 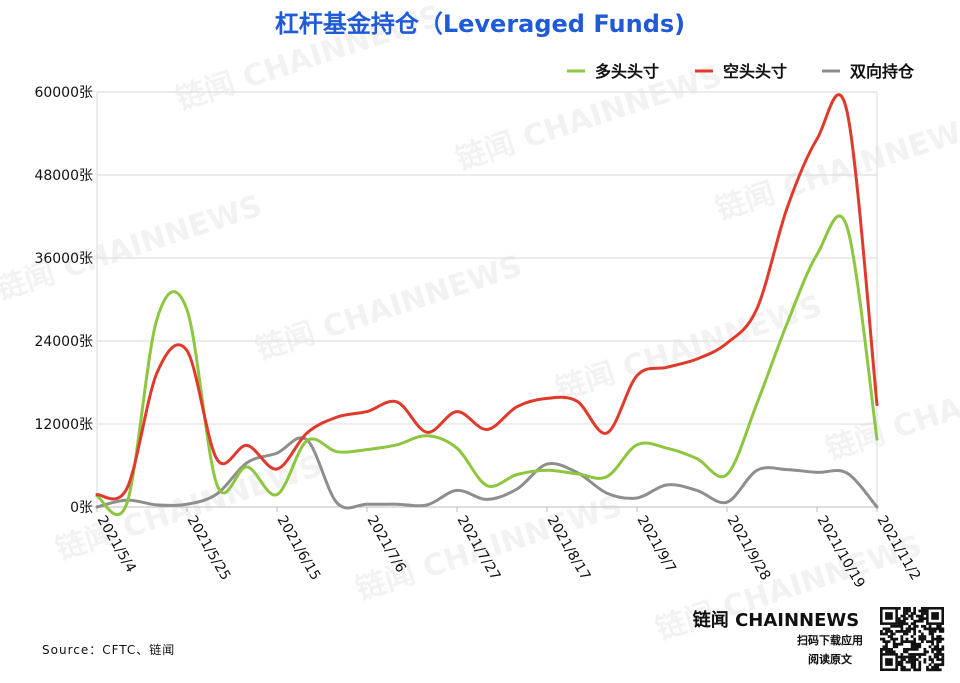 I want to click on brand-en: CHAINNEWS, so click(x=797, y=620).